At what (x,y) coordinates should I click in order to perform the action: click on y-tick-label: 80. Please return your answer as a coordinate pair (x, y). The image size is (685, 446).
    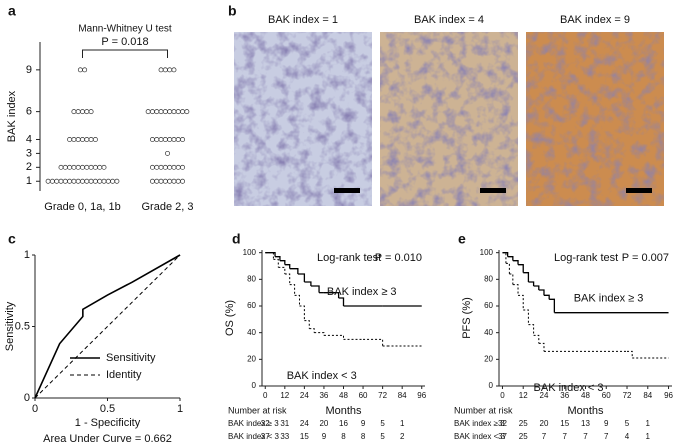
    Looking at the image, I should click on (251, 278).